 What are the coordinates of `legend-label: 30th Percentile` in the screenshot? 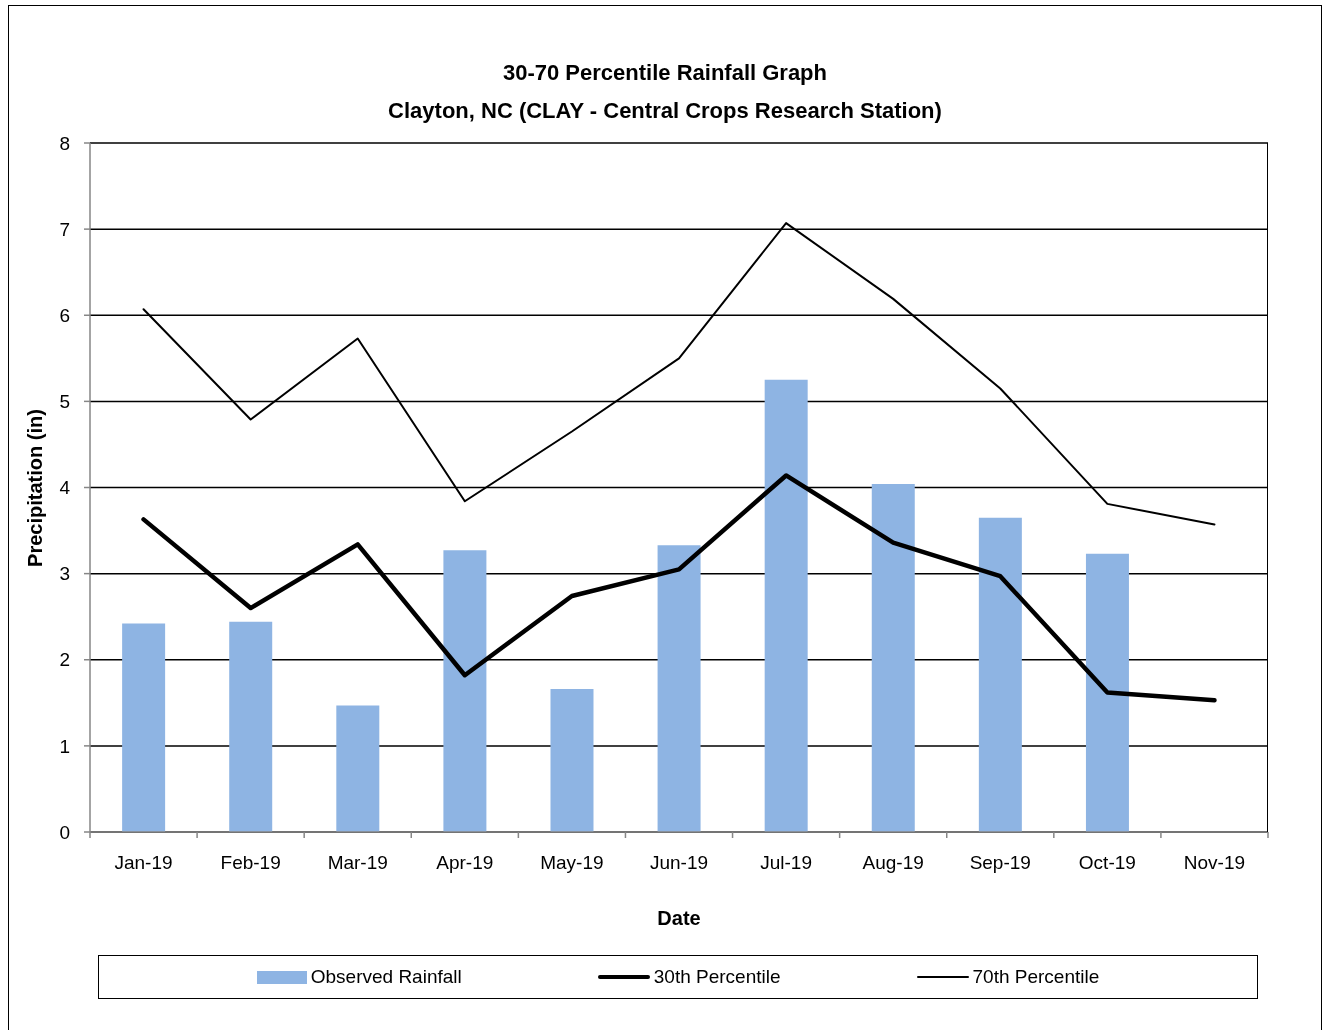 It's located at (717, 977).